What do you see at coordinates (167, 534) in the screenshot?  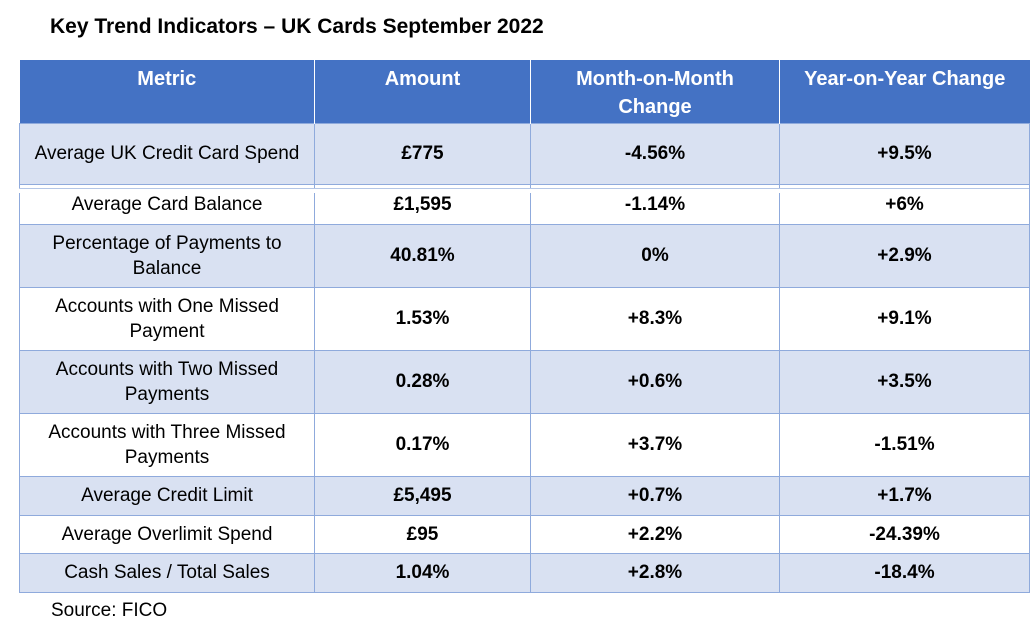 I see `metric-cell: Average Overlimit Spend` at bounding box center [167, 534].